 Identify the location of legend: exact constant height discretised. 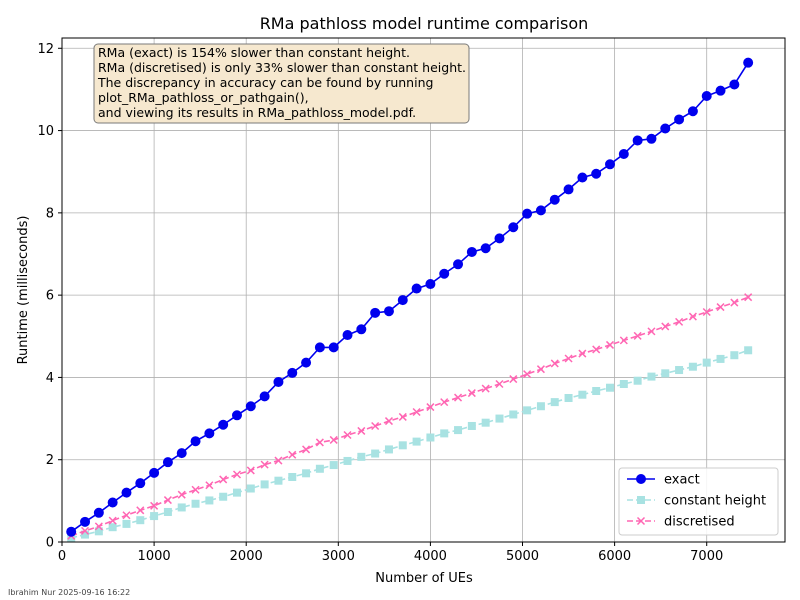
(698, 501).